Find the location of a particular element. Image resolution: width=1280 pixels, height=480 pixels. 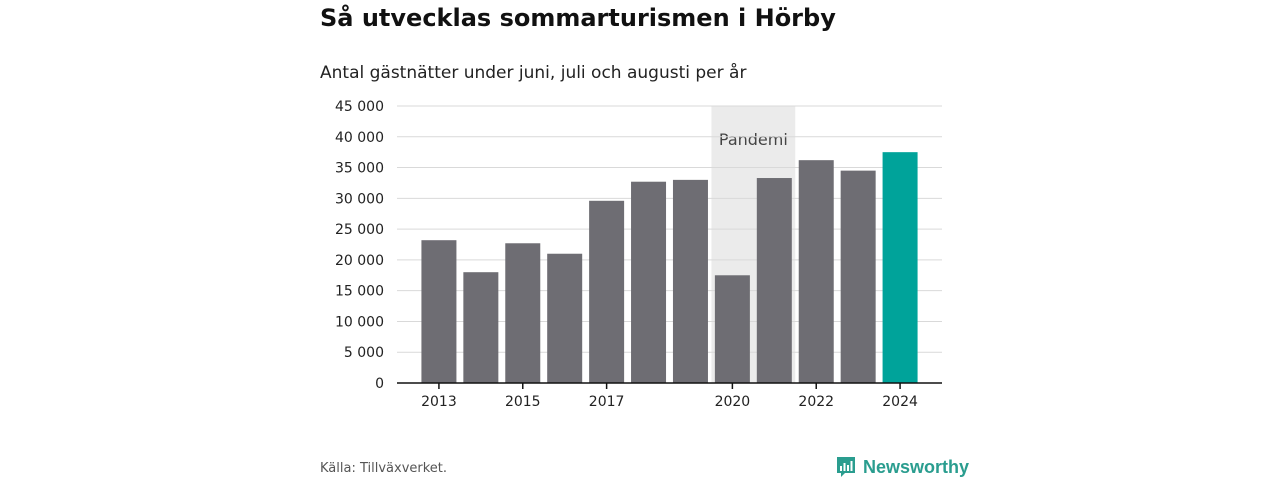

y-tick-label: 40 000 is located at coordinates (359, 138).